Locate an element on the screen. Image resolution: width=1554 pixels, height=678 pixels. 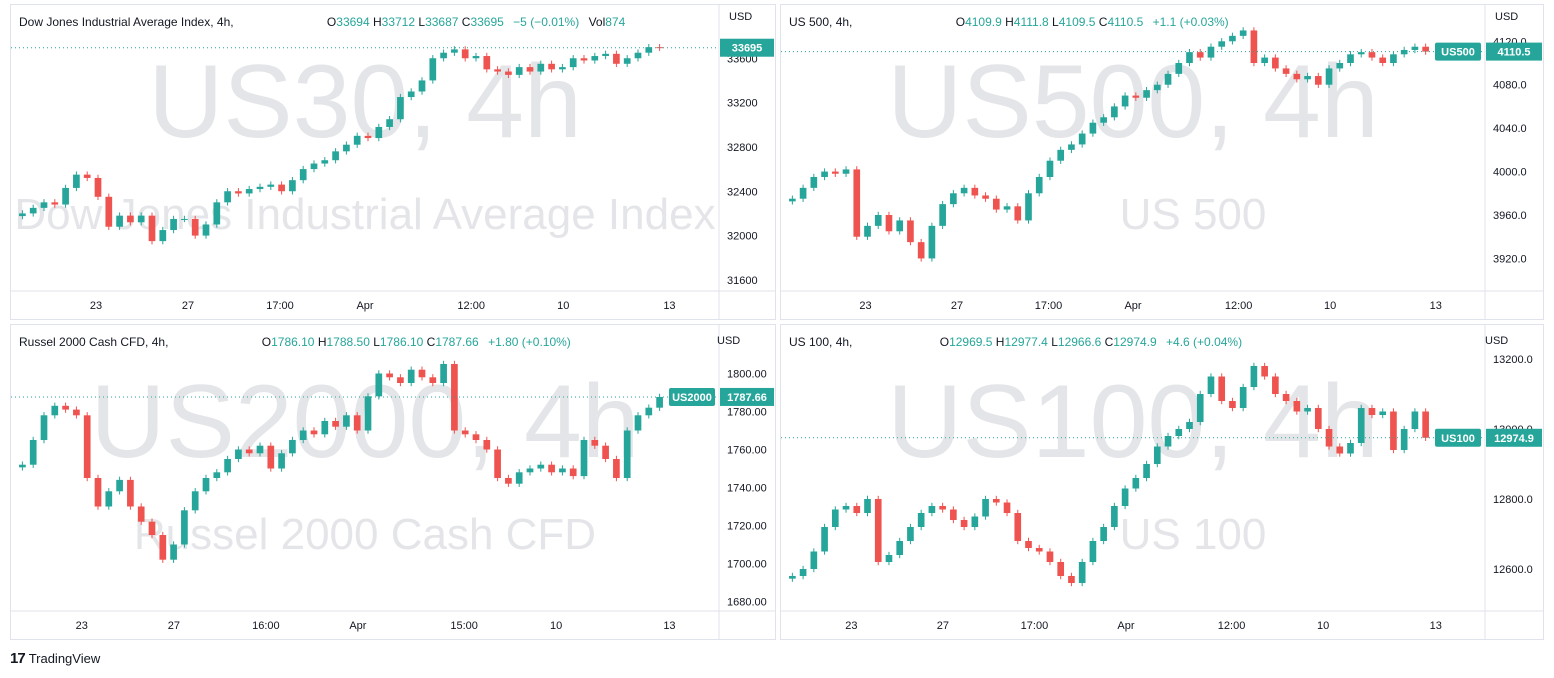
symbol-tag-label: US500 is located at coordinates (1458, 53).